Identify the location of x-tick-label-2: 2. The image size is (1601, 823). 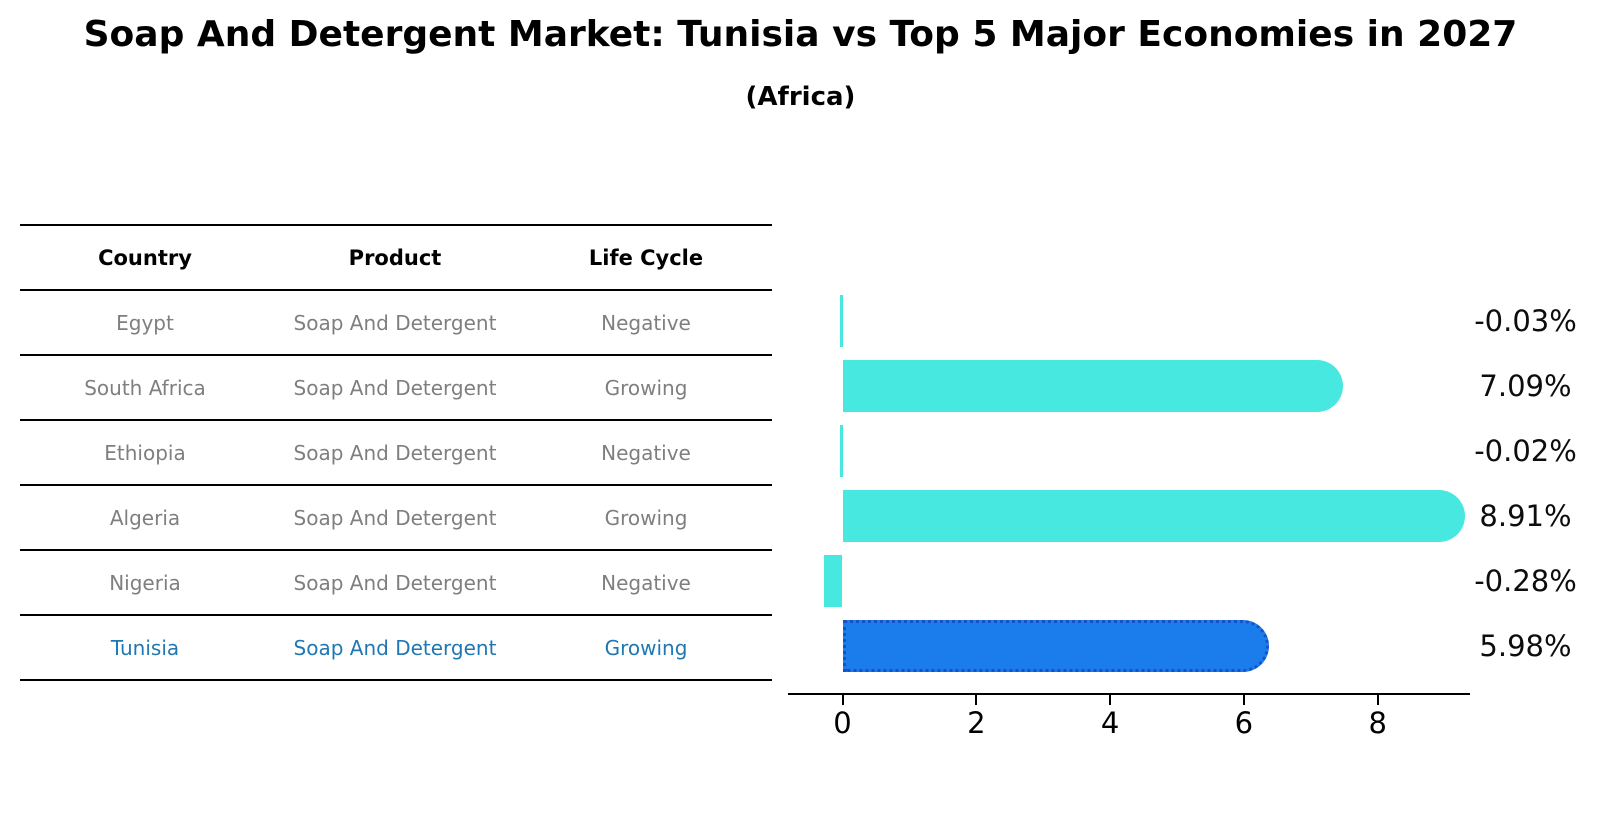
(976, 723).